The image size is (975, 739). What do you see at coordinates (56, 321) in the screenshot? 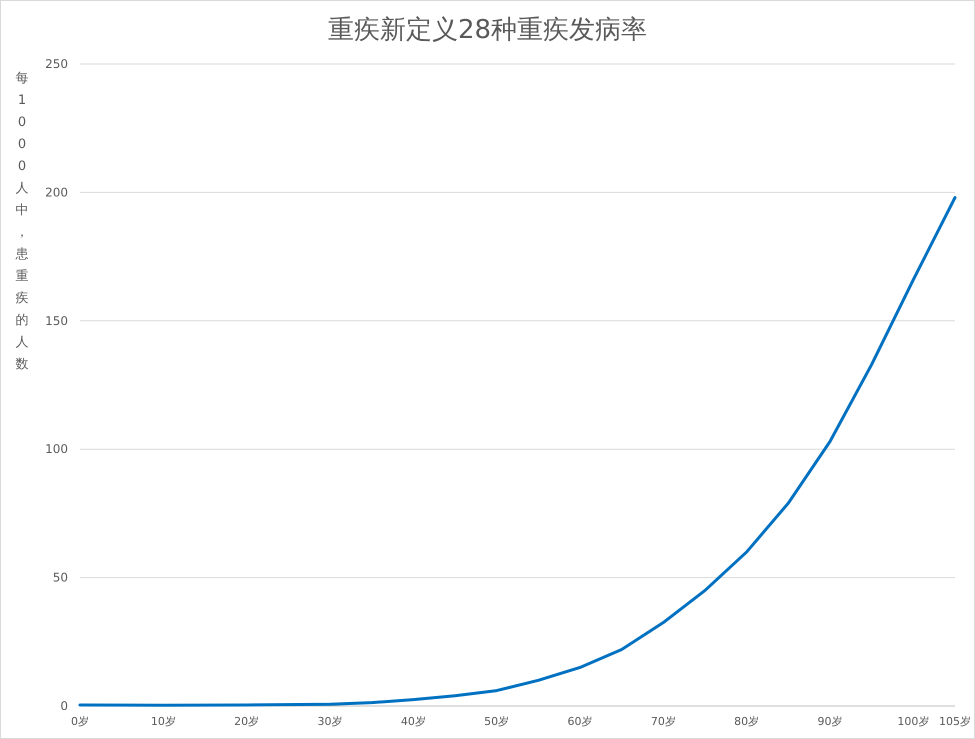
I see `y-tick-label: 150` at bounding box center [56, 321].